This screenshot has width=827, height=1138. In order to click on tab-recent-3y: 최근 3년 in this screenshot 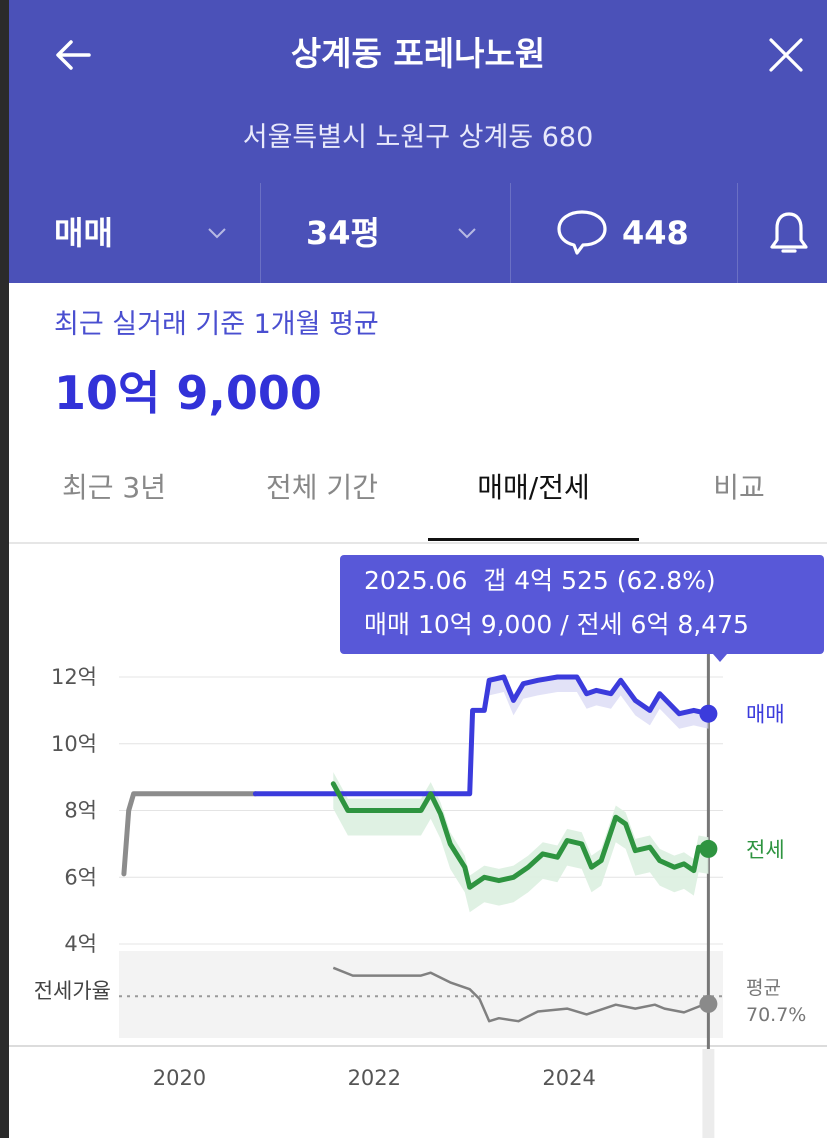, I will do `click(114, 487)`.